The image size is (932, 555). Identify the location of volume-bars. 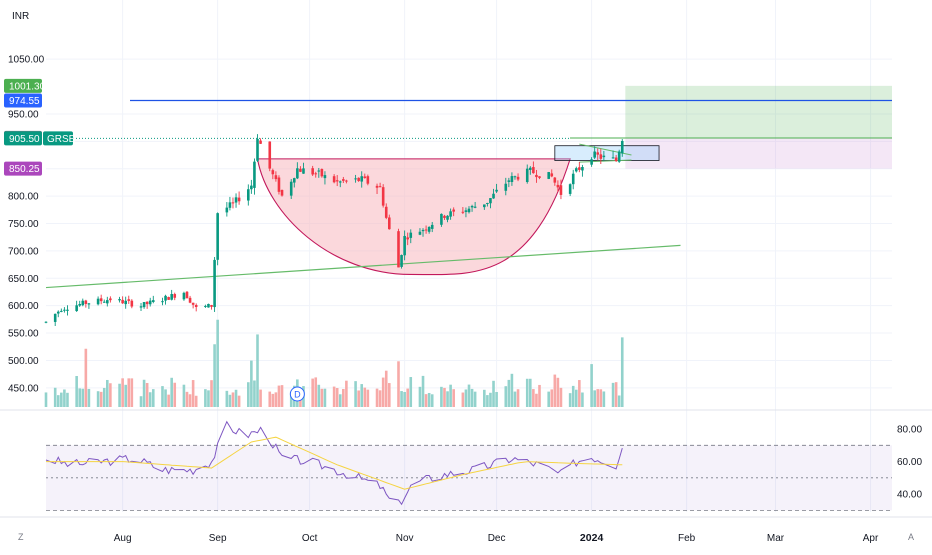
(334, 363).